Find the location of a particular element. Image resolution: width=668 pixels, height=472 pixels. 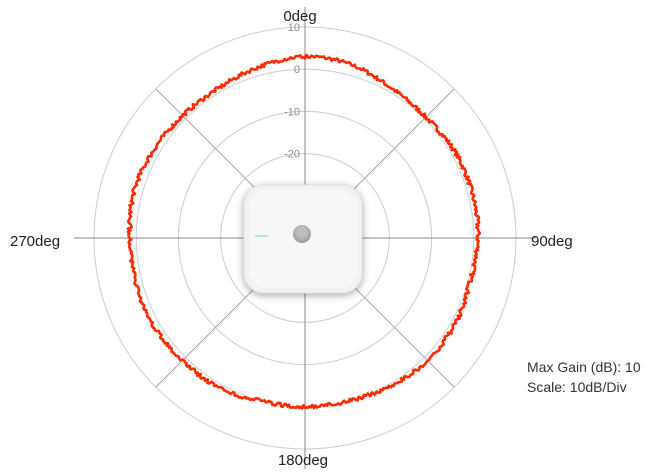

chart-annotation: Max Gain (dB): 10 Scale: 10dB/Div is located at coordinates (584, 377).